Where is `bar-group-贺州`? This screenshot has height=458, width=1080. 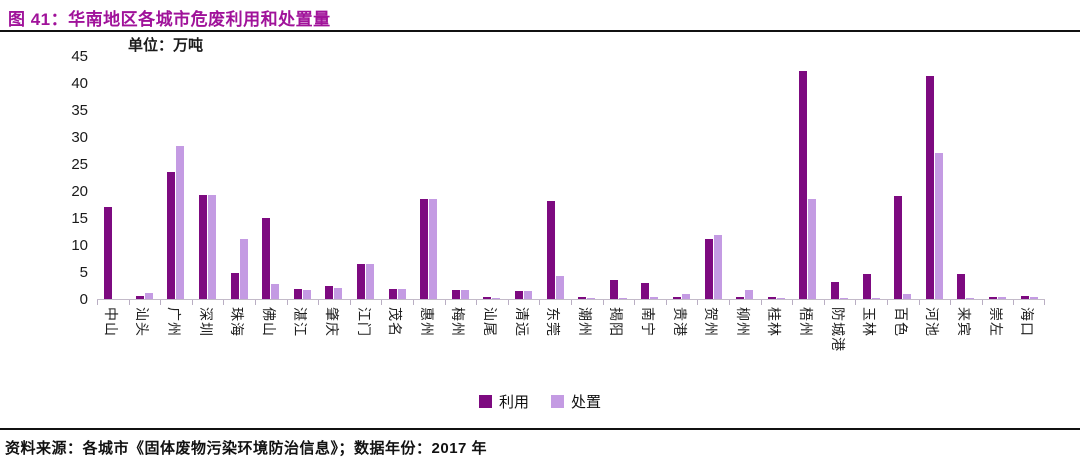
bar-group-贺州 is located at coordinates (713, 178).